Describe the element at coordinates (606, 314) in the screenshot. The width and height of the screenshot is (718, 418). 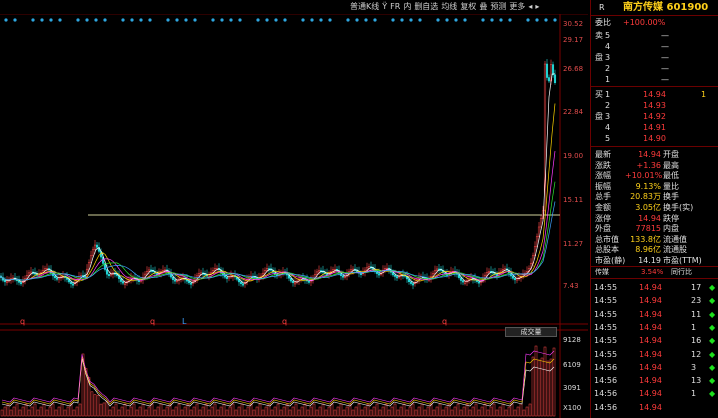
I see `tick-time: 14:55` at that location.